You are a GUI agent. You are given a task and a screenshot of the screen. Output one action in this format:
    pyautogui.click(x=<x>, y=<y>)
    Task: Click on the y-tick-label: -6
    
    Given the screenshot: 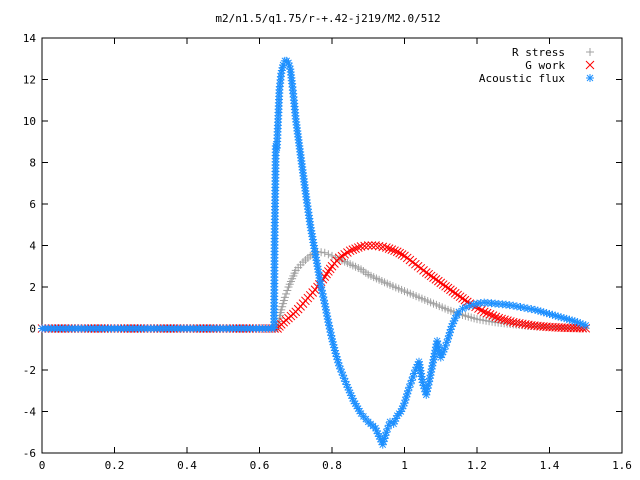 What is the action you would take?
    pyautogui.click(x=29, y=453)
    